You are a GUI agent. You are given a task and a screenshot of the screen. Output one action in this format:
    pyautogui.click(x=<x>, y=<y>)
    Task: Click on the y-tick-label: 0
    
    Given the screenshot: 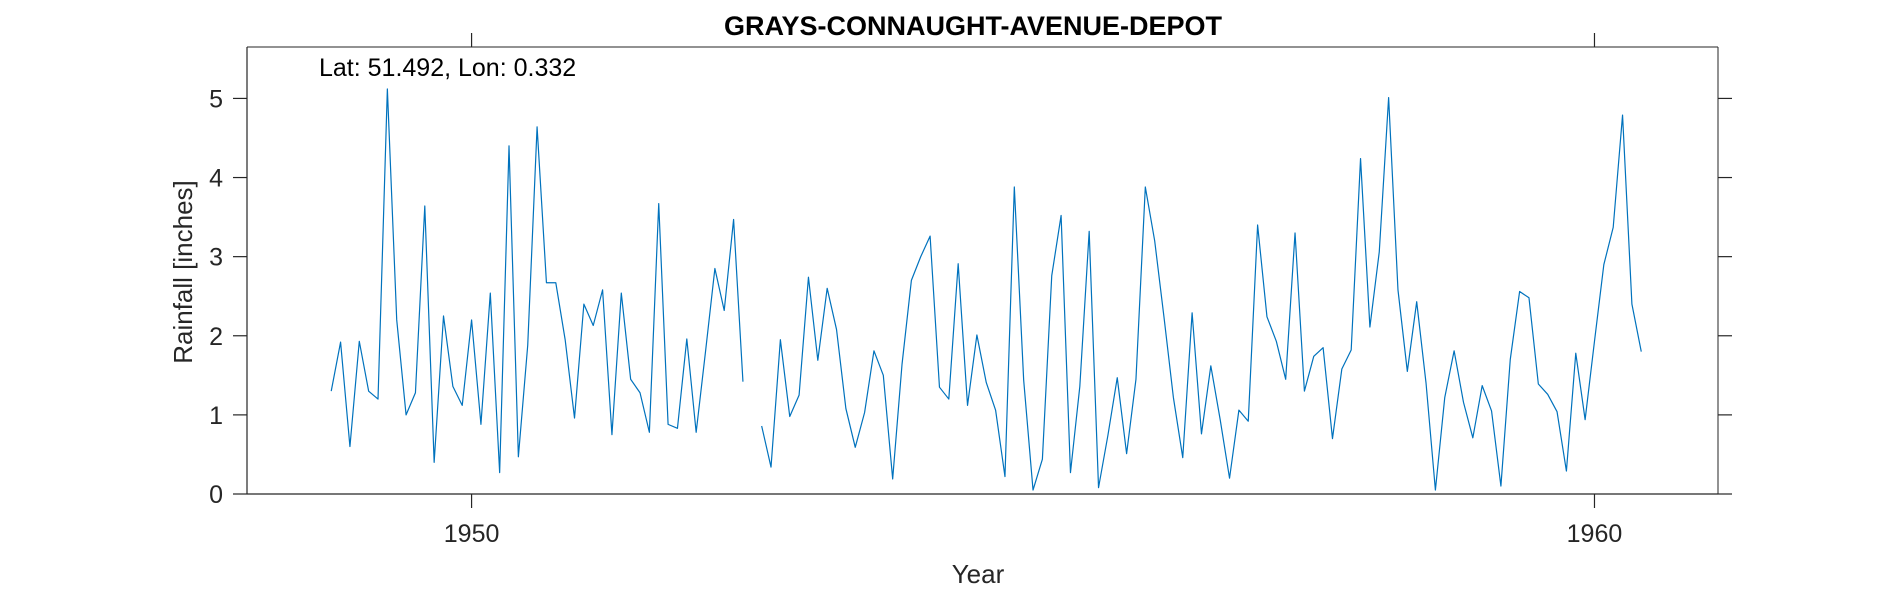 What is the action you would take?
    pyautogui.click(x=216, y=495)
    